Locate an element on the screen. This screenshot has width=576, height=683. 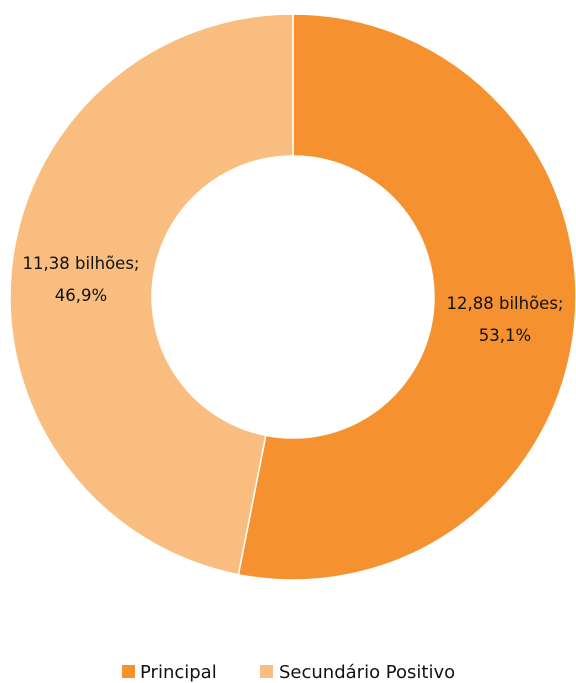
slice-percent-label-principal: 53,1% is located at coordinates (505, 335).